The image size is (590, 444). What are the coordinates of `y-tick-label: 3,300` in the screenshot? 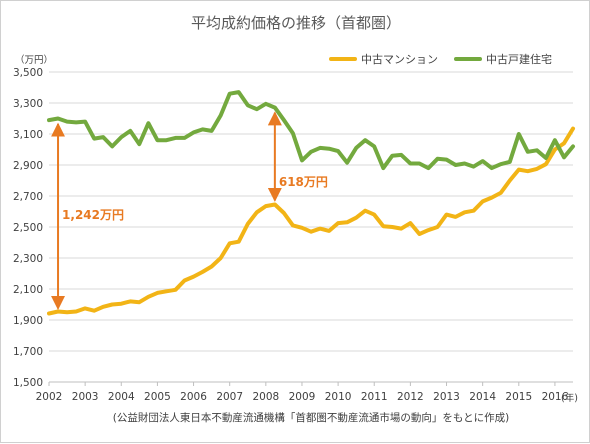 It's located at (28, 104).